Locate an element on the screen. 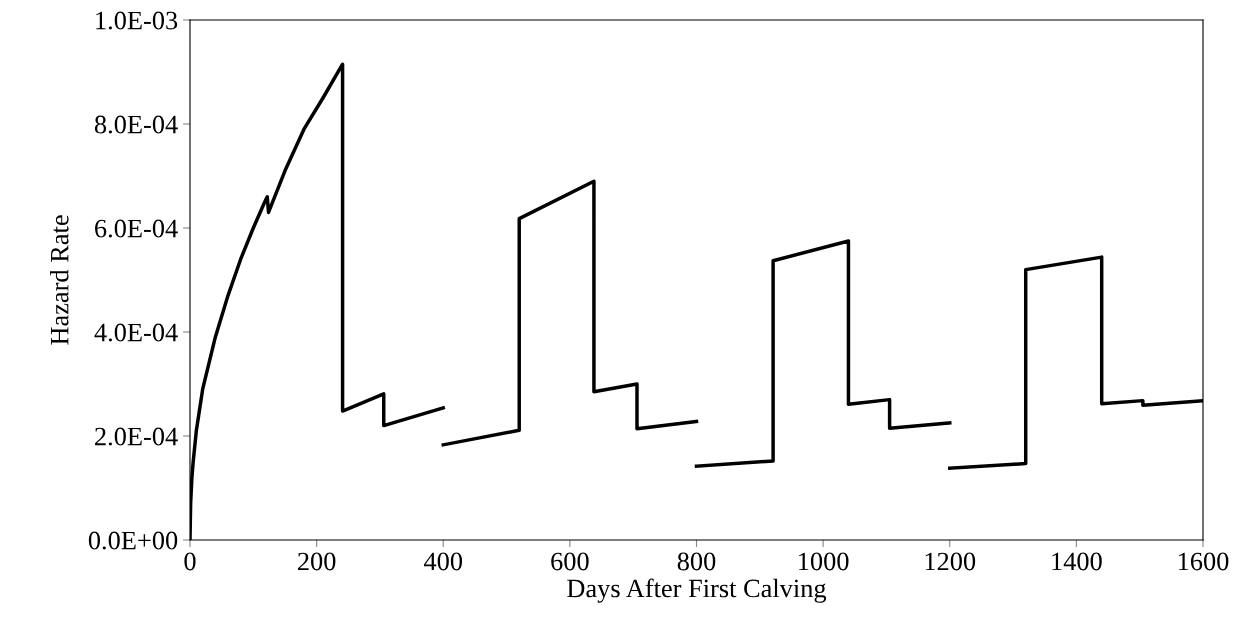 The height and width of the screenshot is (643, 1245). y-axis-title: Hazard Rate is located at coordinates (59, 280).